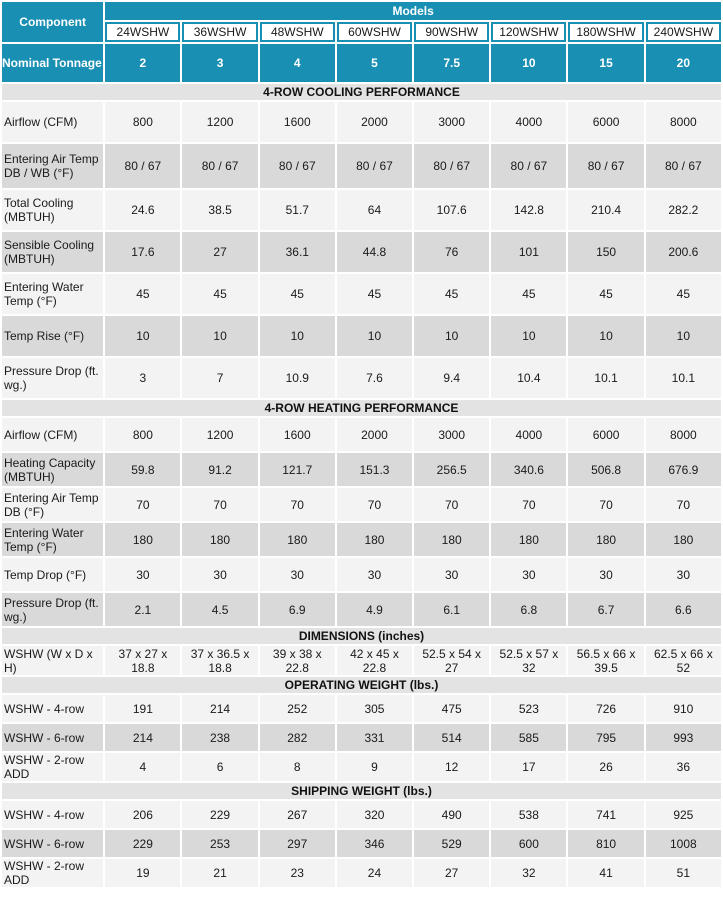 The width and height of the screenshot is (723, 921). What do you see at coordinates (297, 434) in the screenshot?
I see `cell-value: 1600` at bounding box center [297, 434].